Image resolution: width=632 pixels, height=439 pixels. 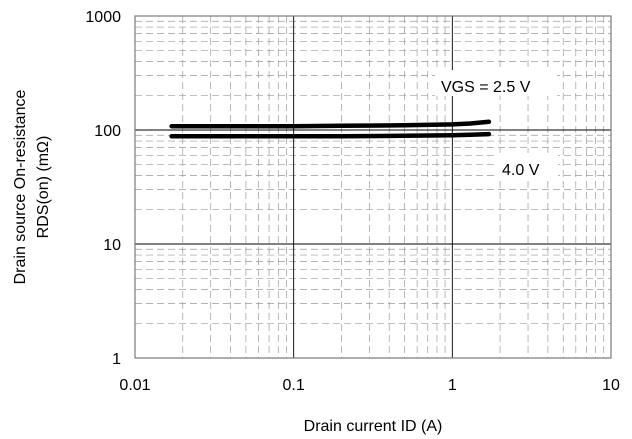 I want to click on x-tick-labels: 0.01 0.1 1 10, so click(x=369, y=385).